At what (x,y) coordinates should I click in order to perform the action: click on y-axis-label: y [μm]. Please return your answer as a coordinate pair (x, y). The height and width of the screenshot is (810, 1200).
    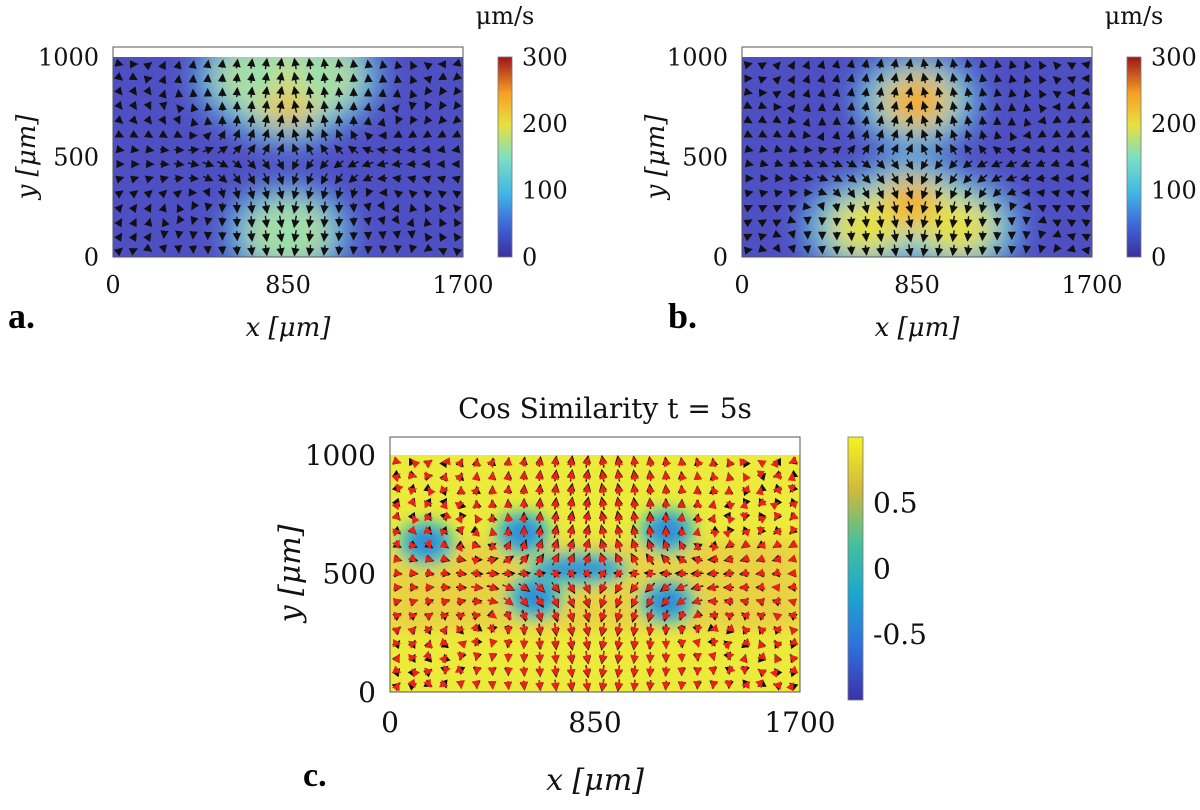
    Looking at the image, I should click on (290, 574).